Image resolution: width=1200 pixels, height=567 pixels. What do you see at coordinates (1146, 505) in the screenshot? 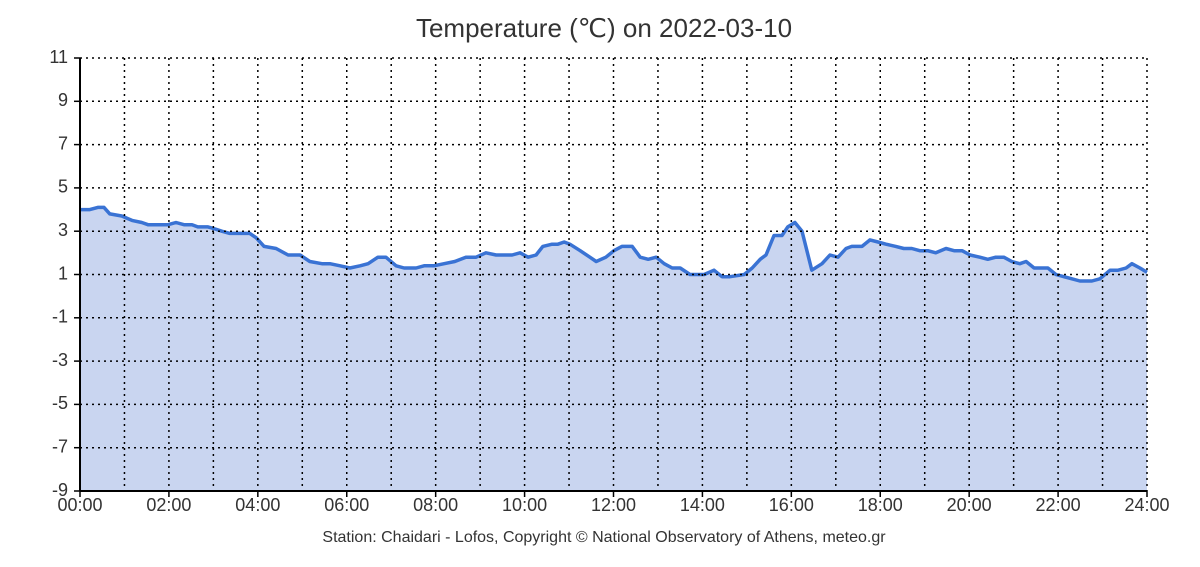
I see `x-tick-label: 24:00` at bounding box center [1146, 505].